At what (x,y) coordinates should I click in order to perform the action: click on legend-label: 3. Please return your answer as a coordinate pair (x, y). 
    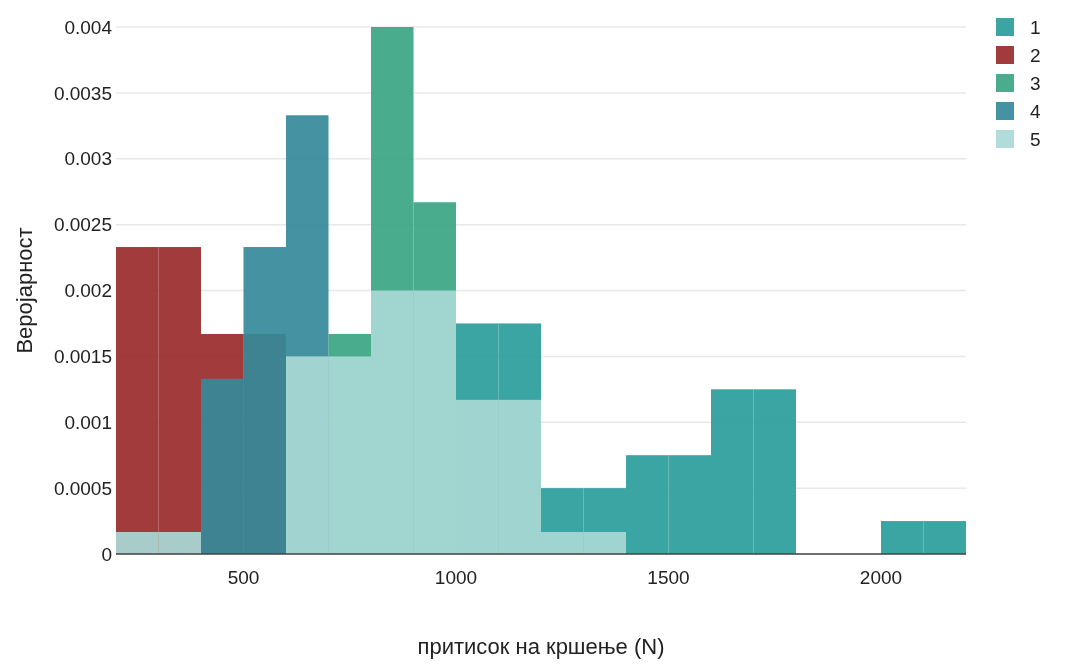
    Looking at the image, I should click on (1035, 83).